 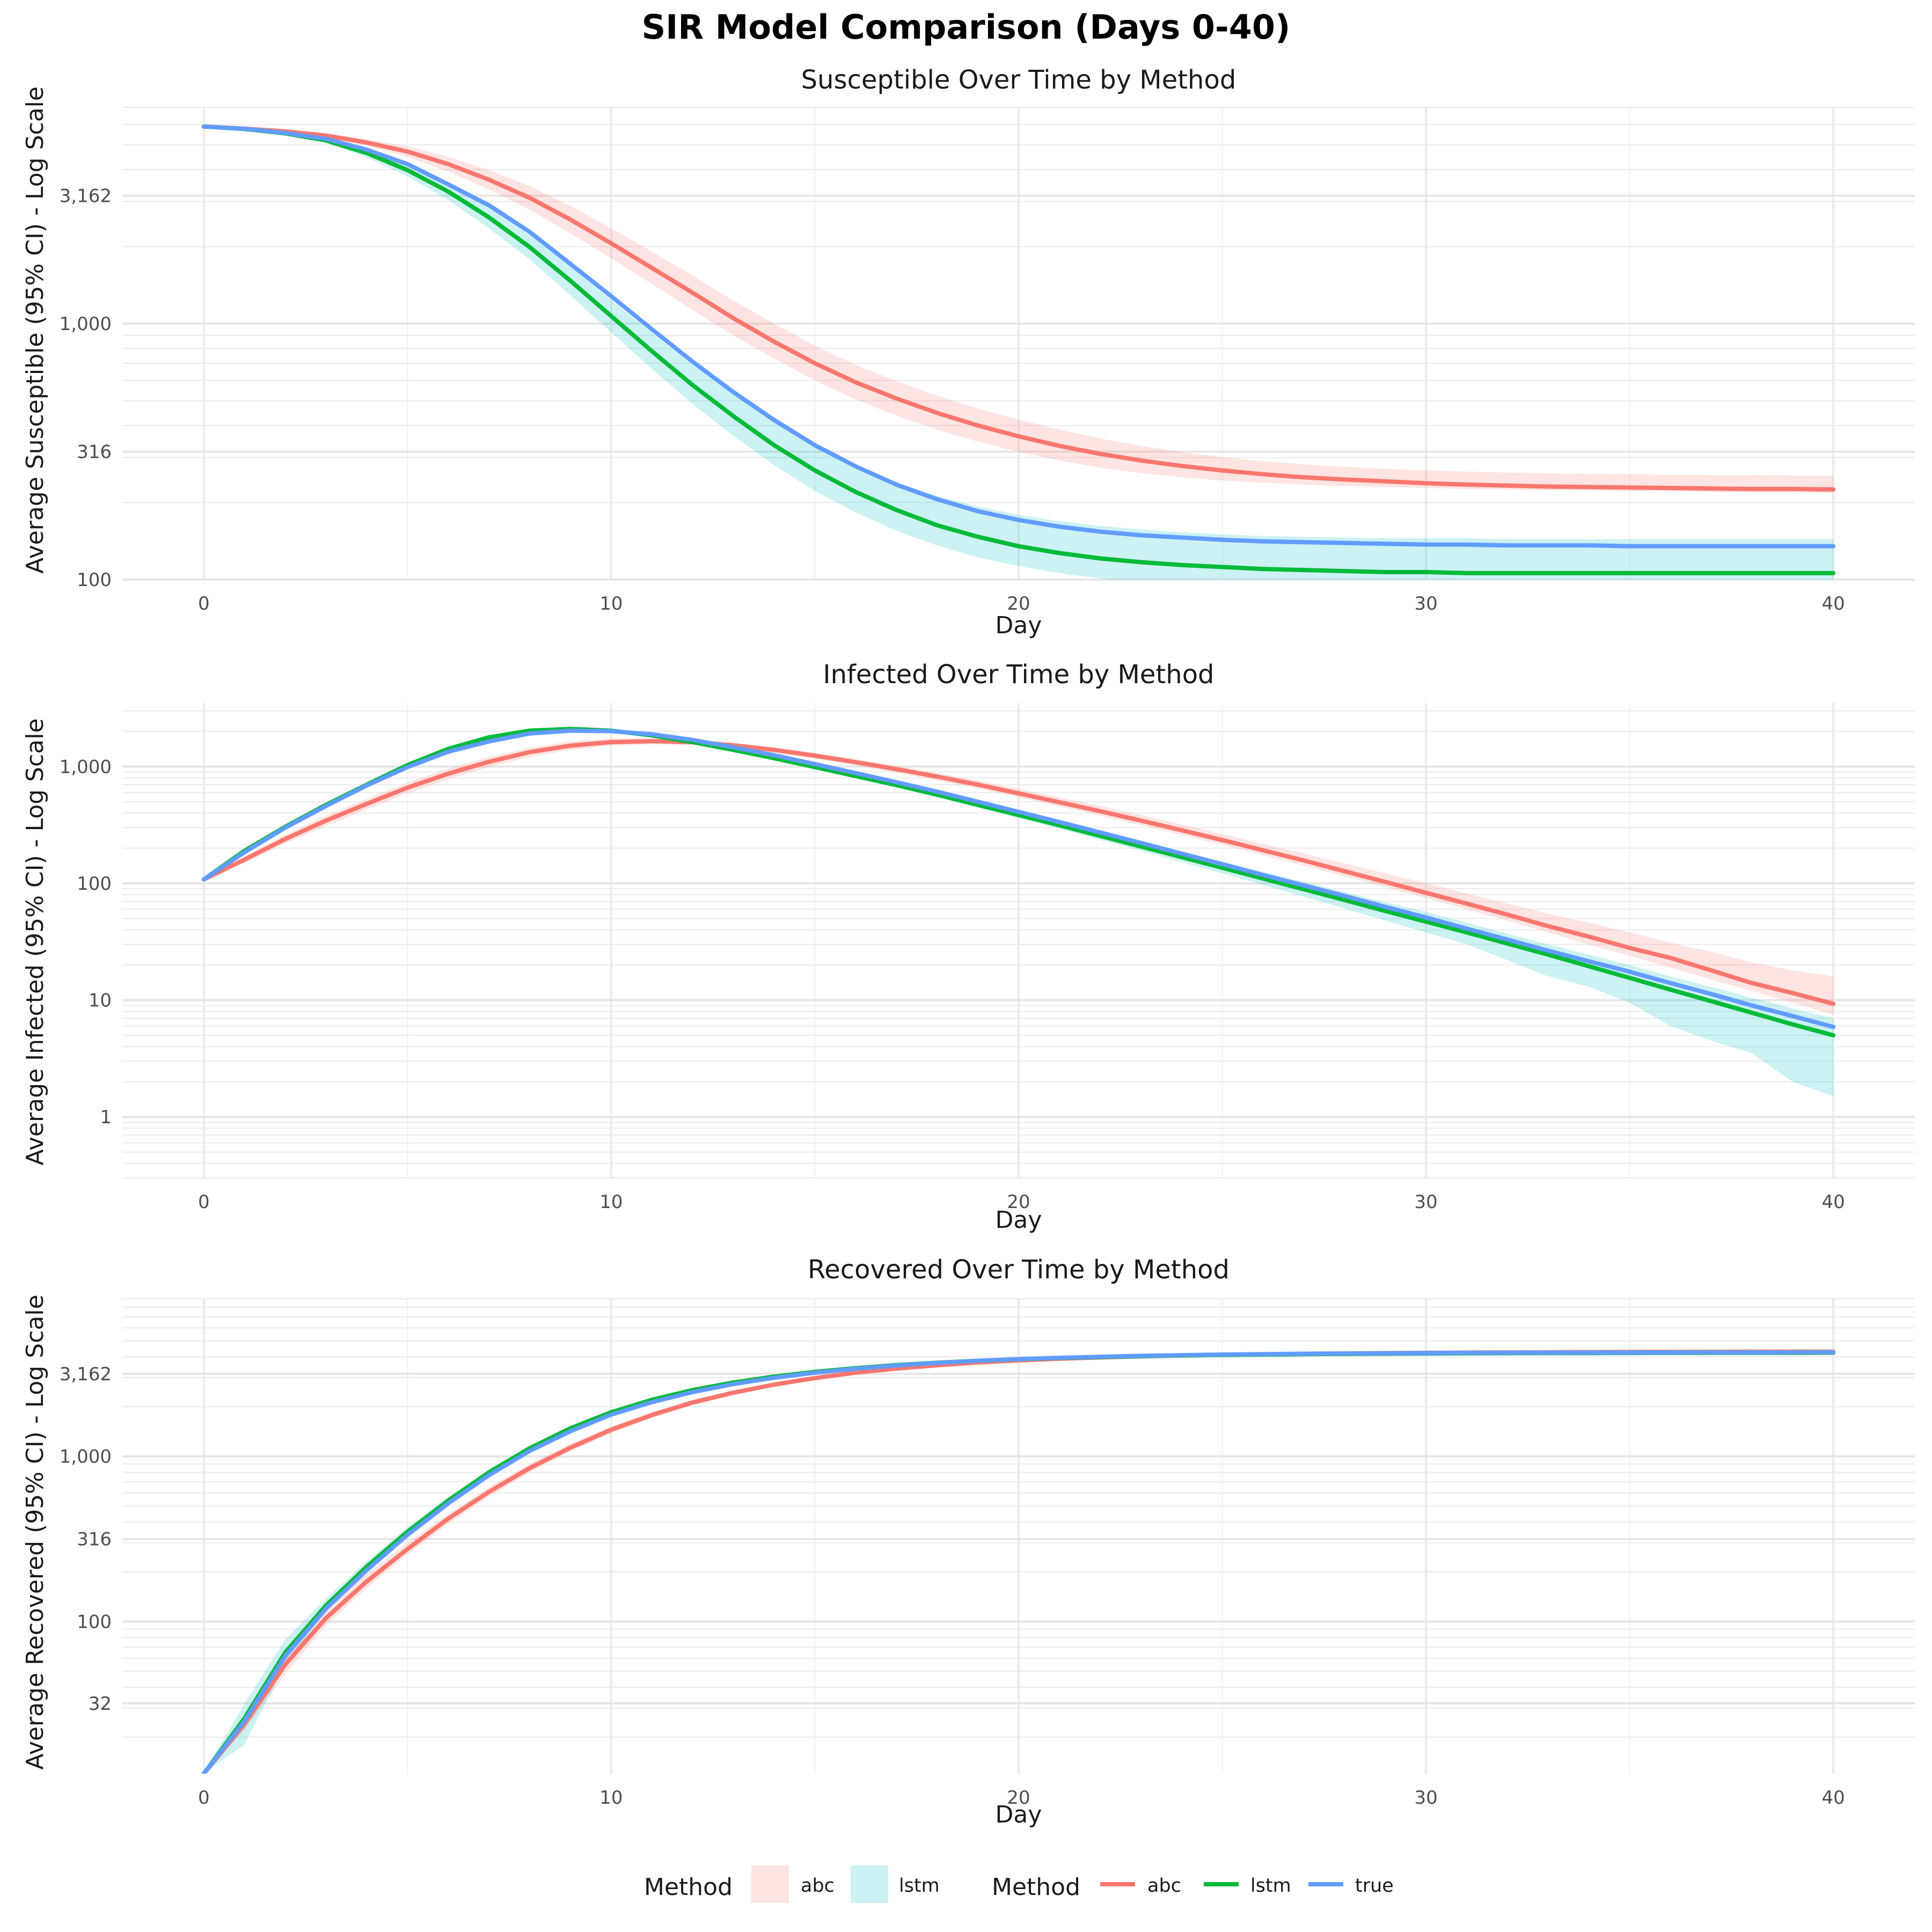 I want to click on y-axis-label: Average Susceptible (95% CI) - Log Scale, so click(x=35, y=330).